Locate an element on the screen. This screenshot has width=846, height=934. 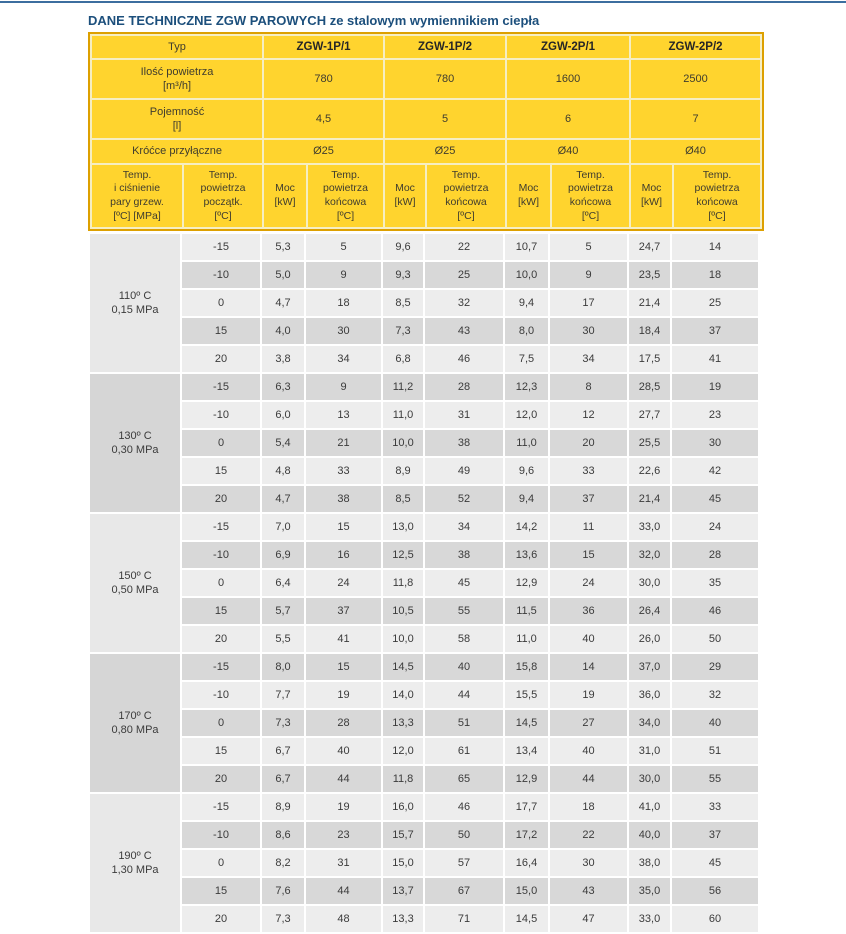
data-cell: 14,5 is located at coordinates (526, 919).